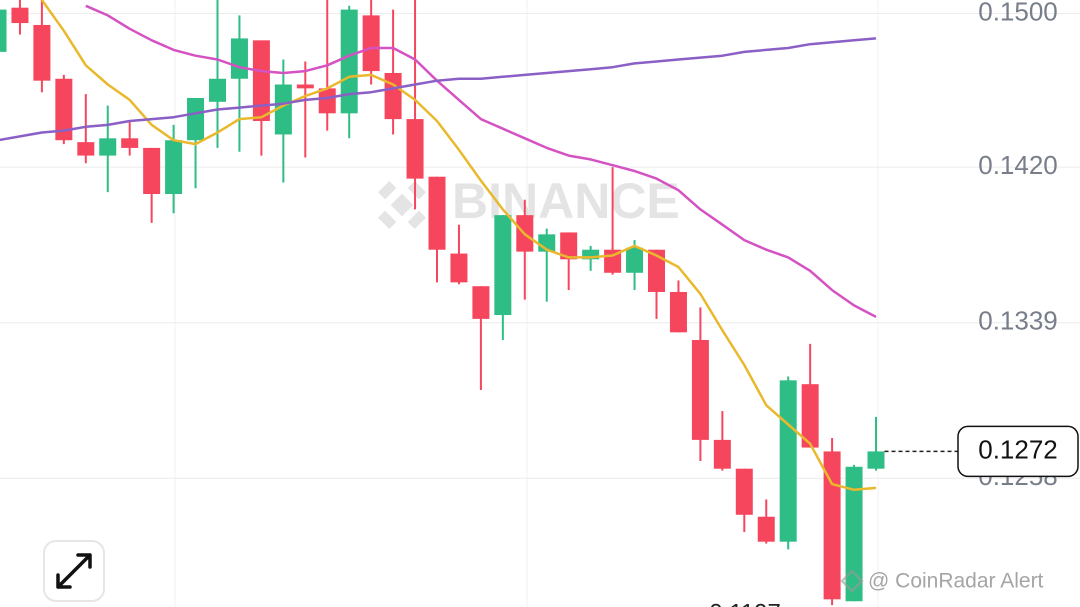 The width and height of the screenshot is (1080, 607). I want to click on moving-average-line, so click(438, 89).